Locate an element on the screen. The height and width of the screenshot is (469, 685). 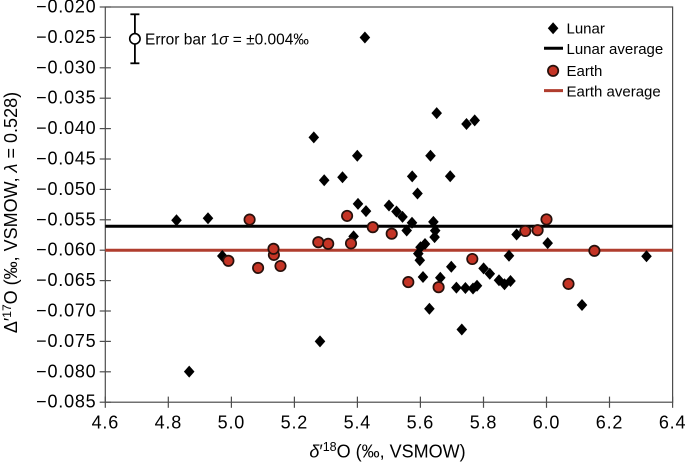
svg-text: 4.6 is located at coordinates (105, 423).